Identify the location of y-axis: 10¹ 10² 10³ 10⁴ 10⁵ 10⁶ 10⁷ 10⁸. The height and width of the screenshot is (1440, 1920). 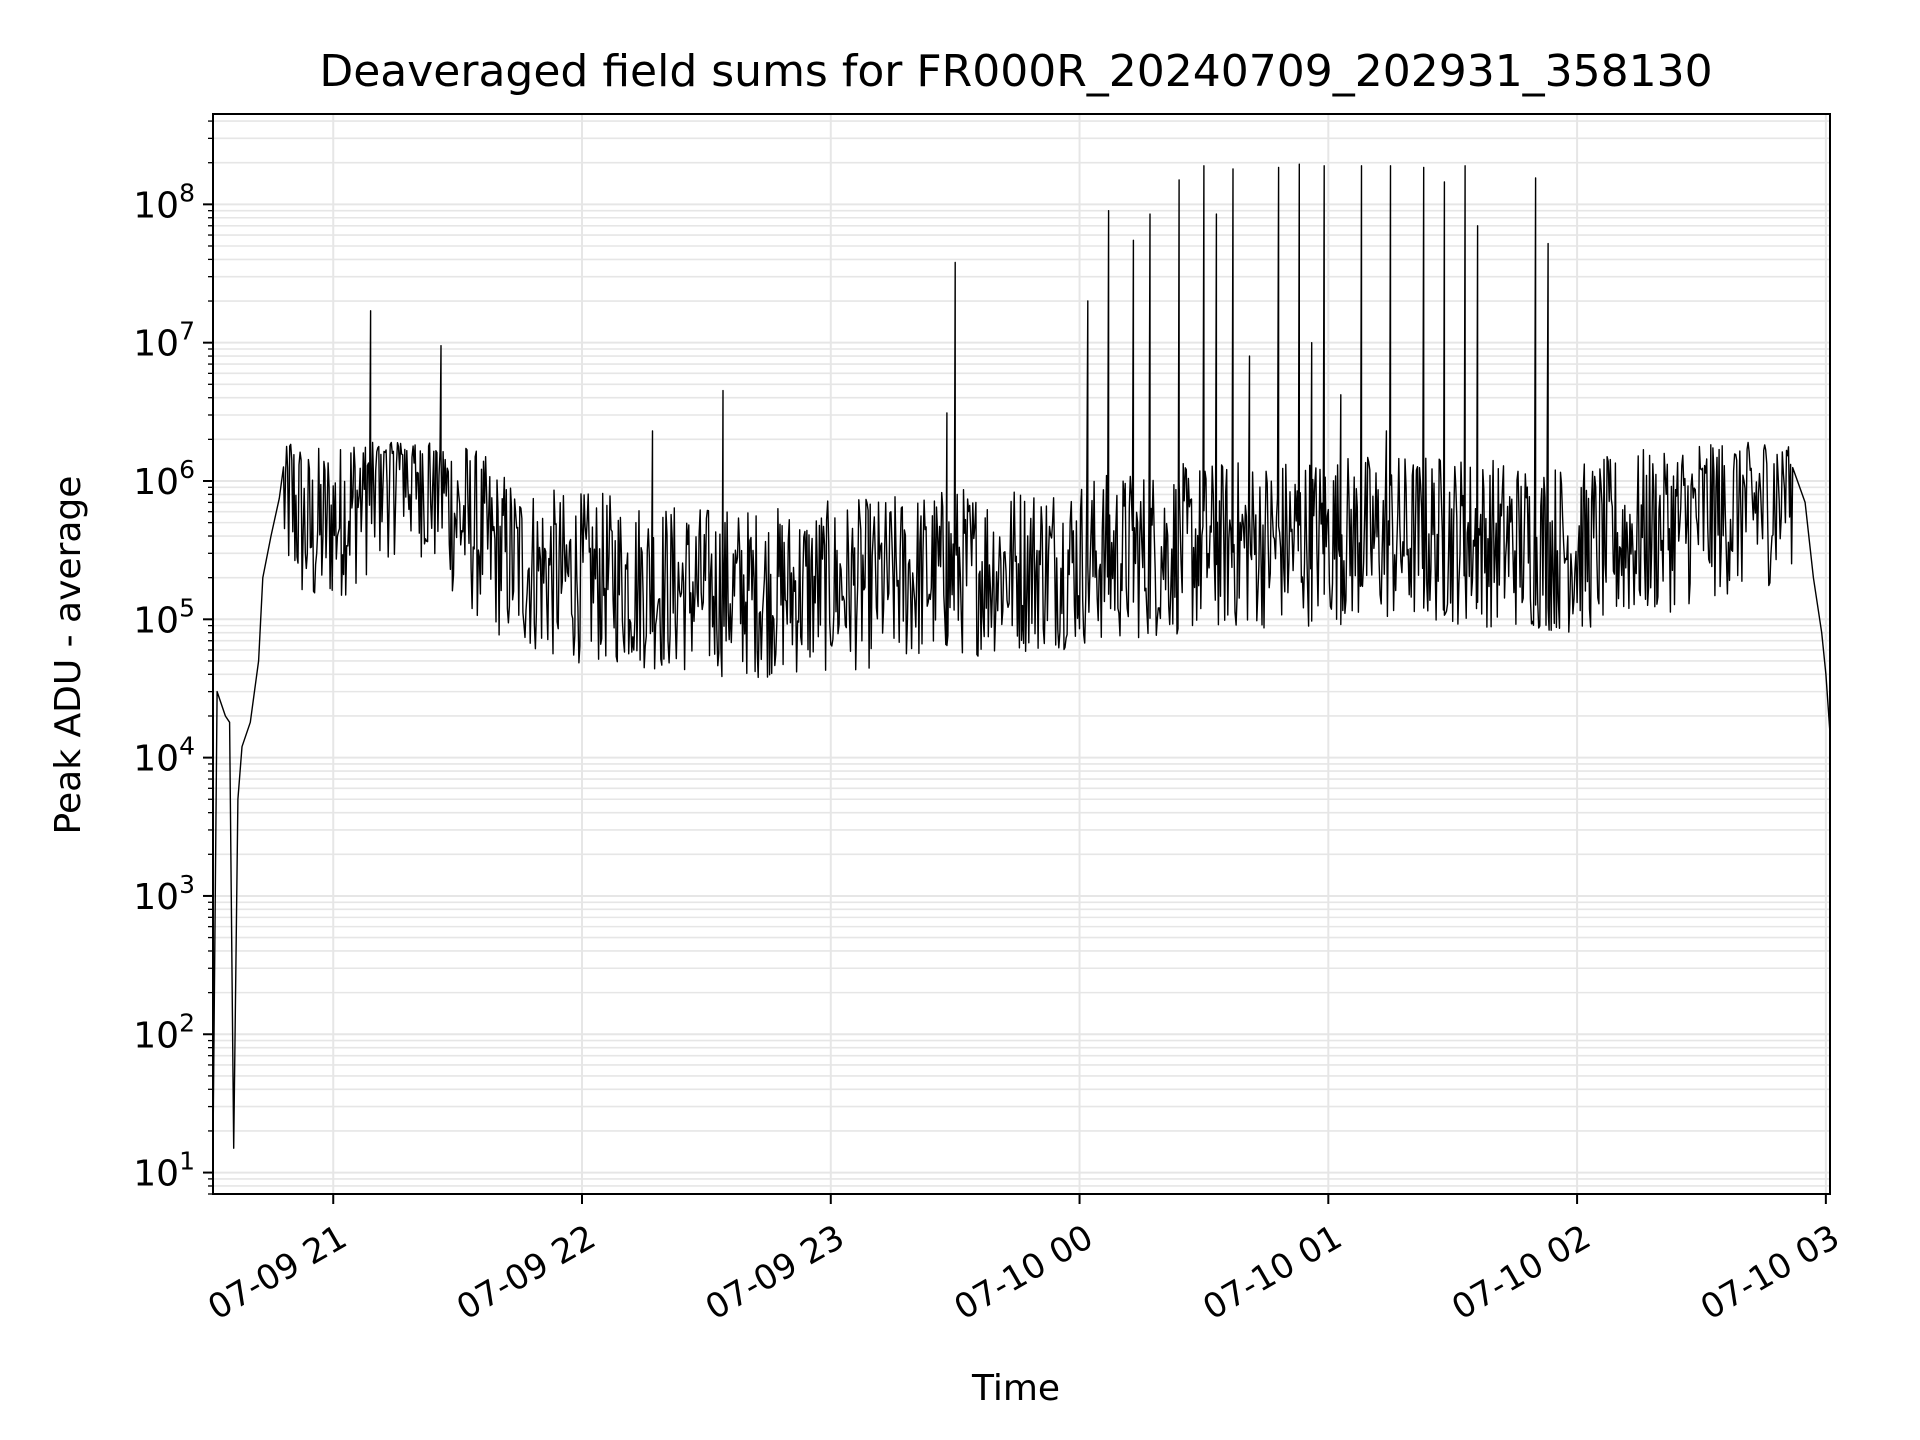
(173, 657).